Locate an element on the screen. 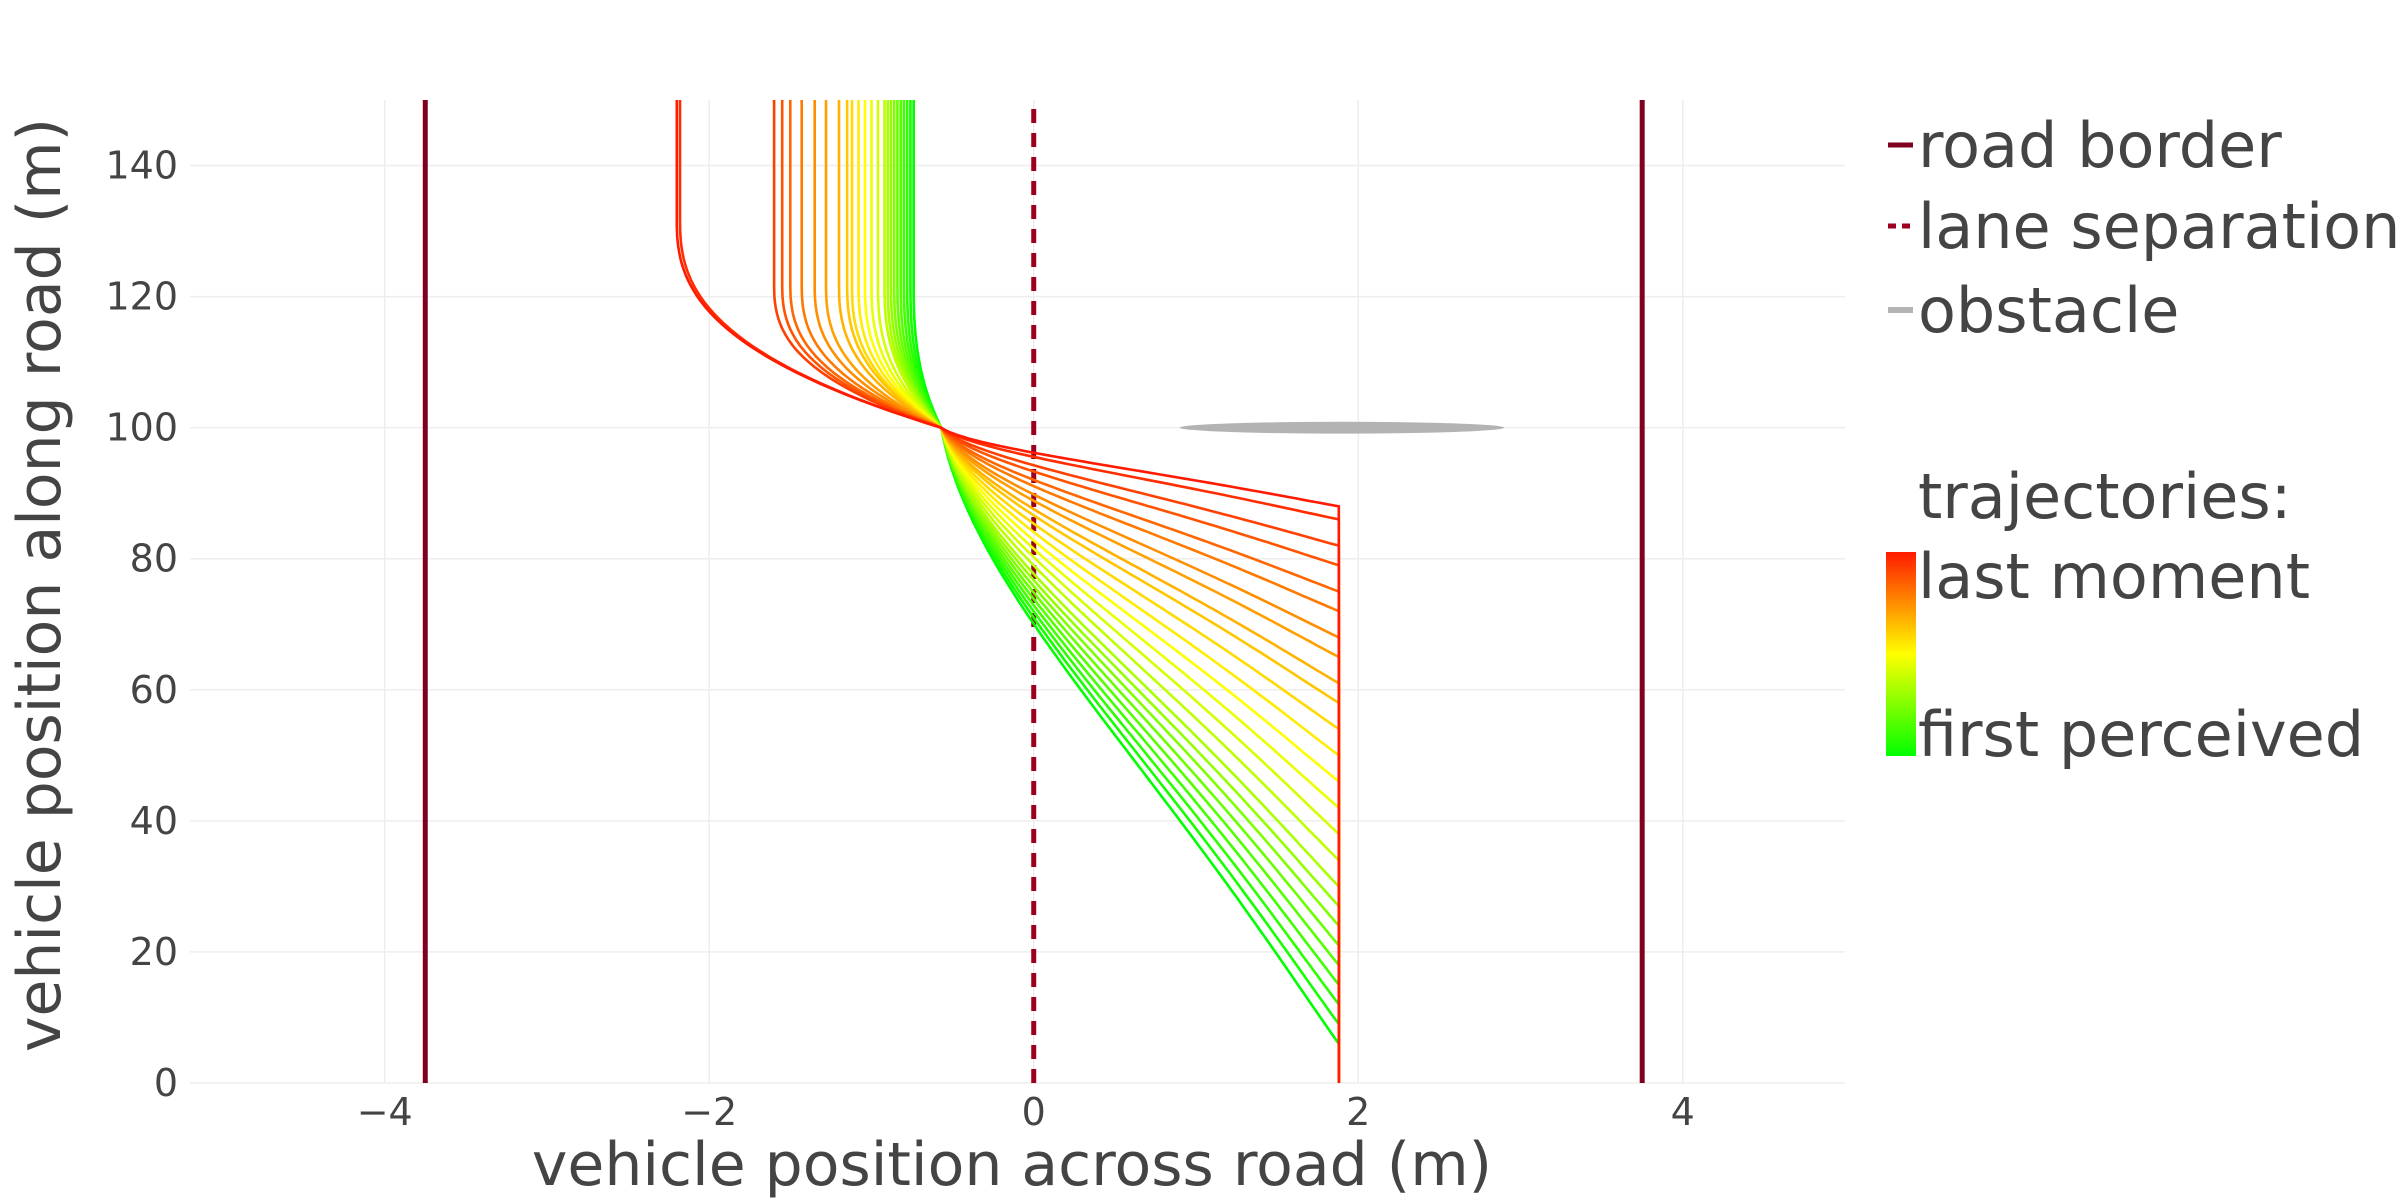  x-axis-title: vehicle position across road (m) is located at coordinates (1012, 1165).